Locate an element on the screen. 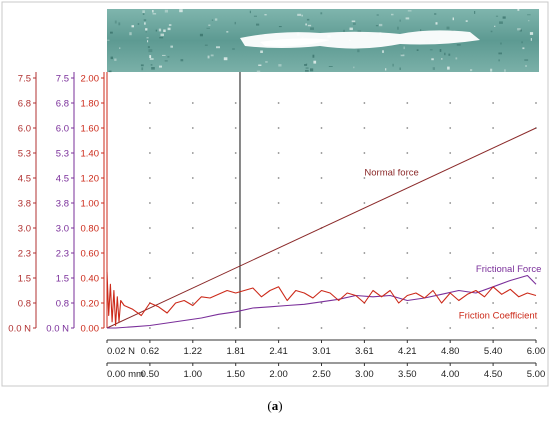 This screenshot has width=550, height=422. x-axis-top-tick-label: 4.80 is located at coordinates (450, 351).